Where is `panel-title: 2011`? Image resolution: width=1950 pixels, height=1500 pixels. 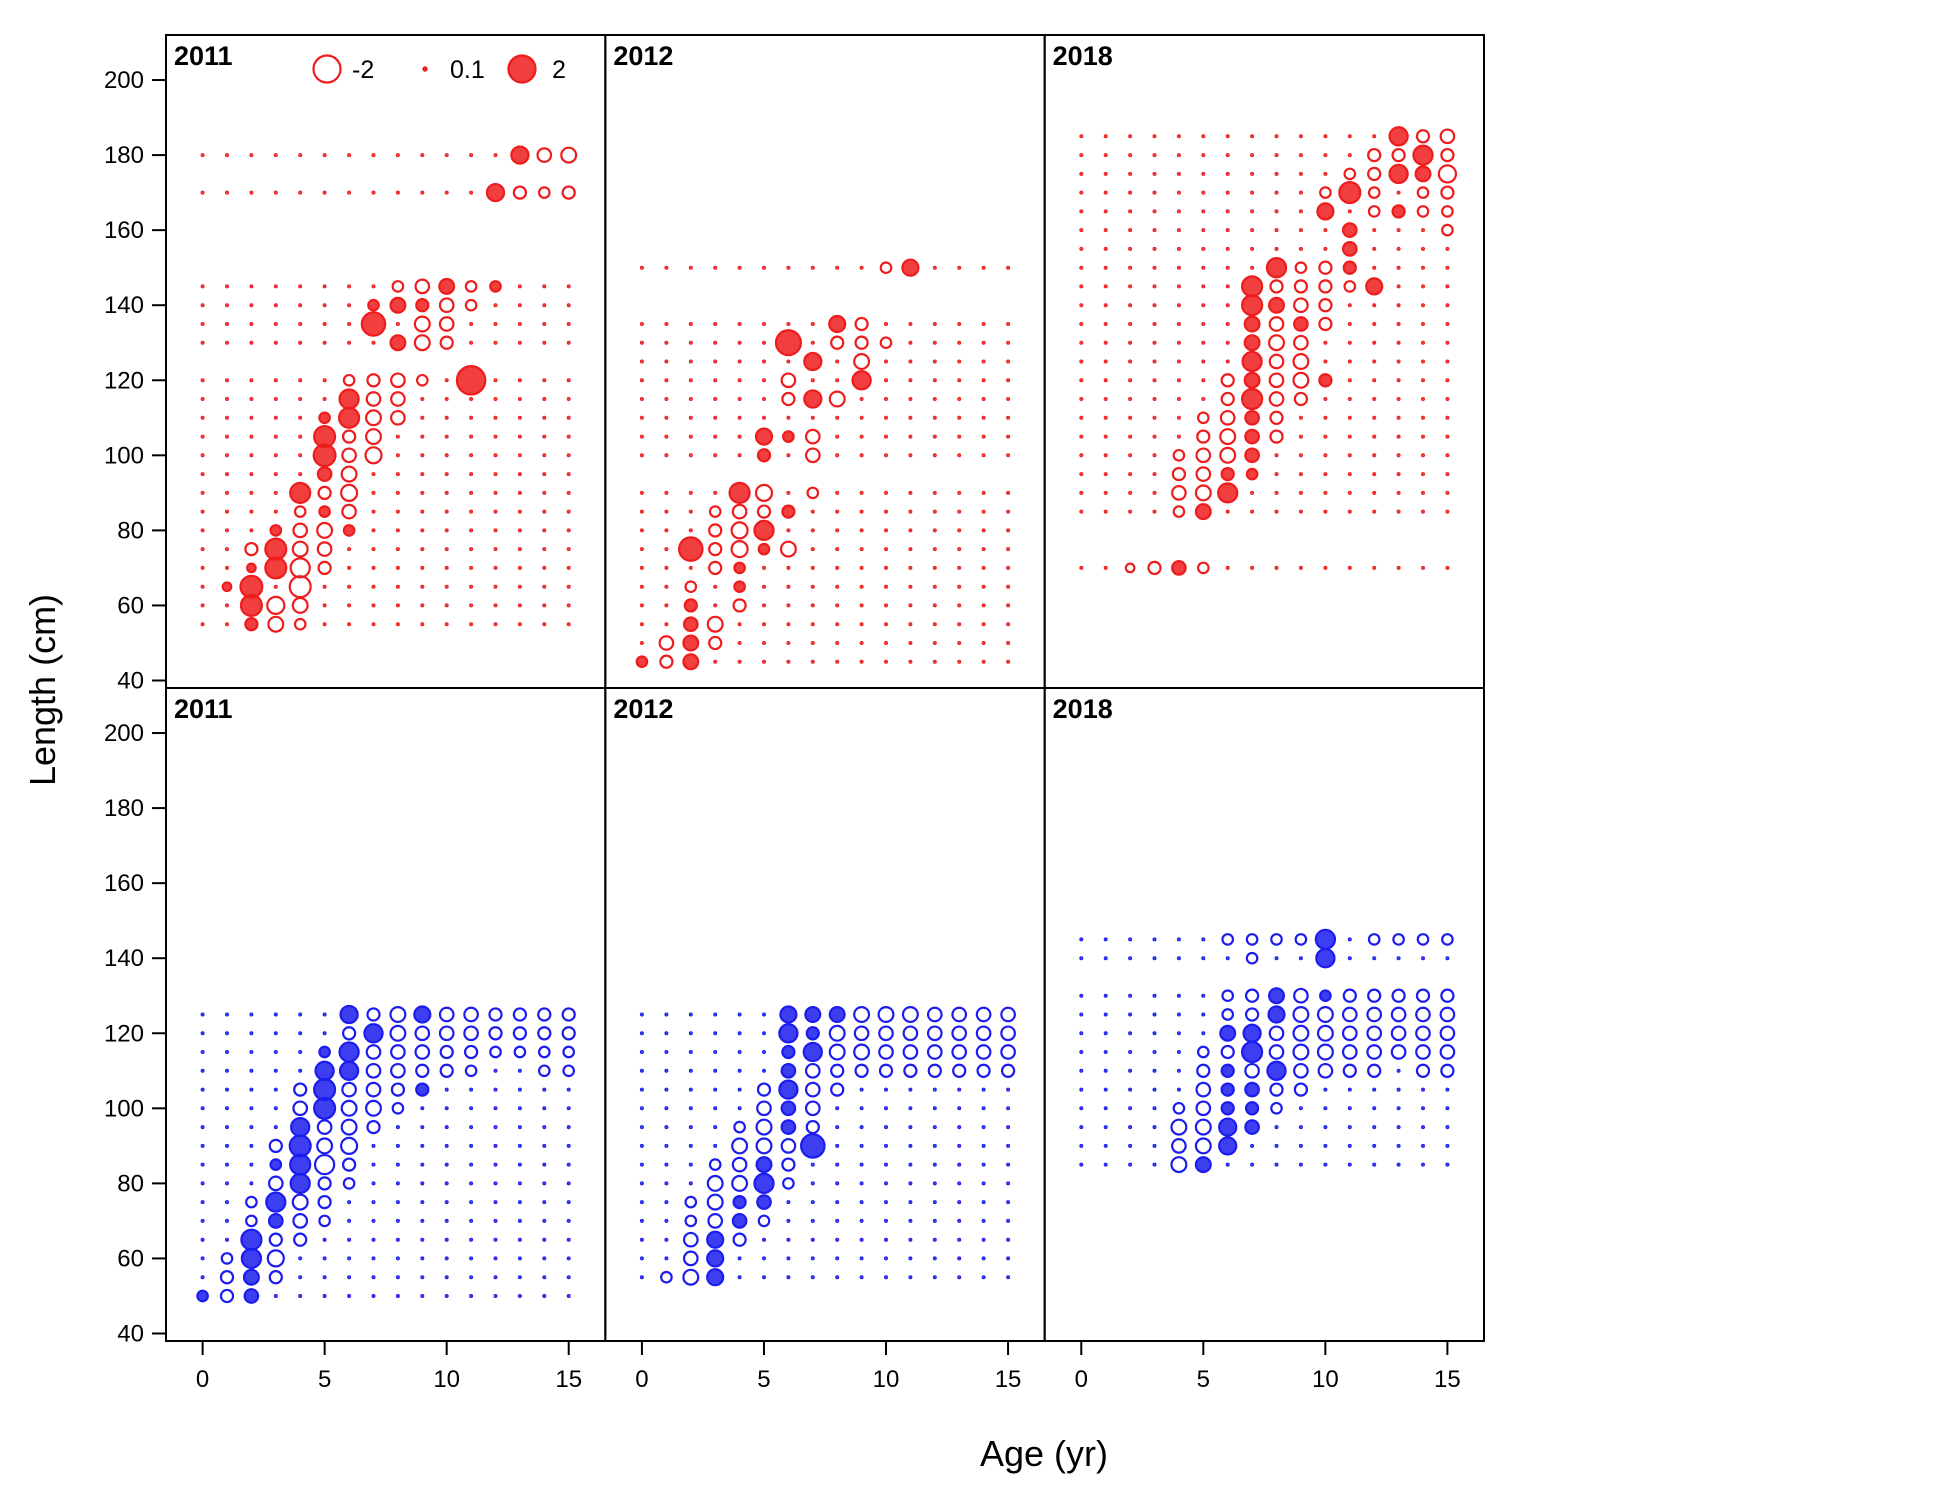 panel-title: 2011 is located at coordinates (203, 56).